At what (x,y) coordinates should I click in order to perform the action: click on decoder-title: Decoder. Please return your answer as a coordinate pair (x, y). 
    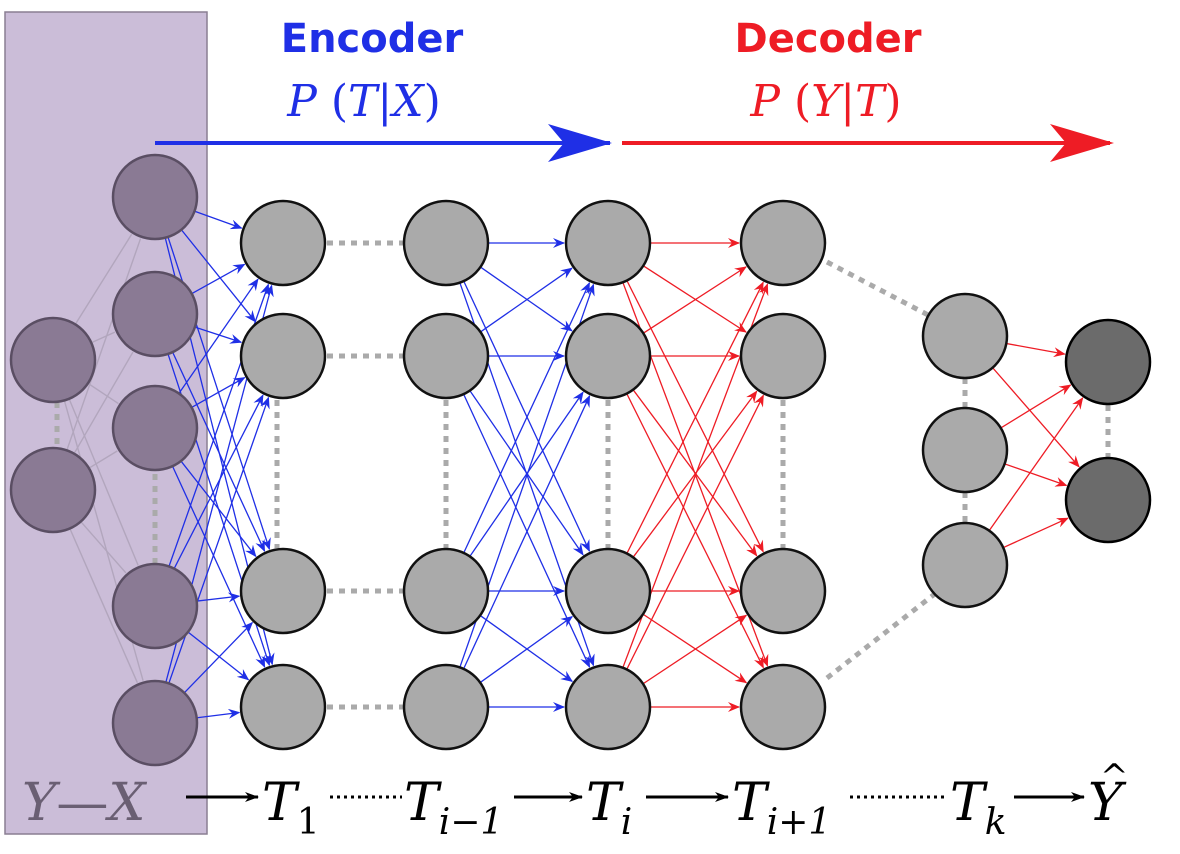
    Looking at the image, I should click on (827, 39).